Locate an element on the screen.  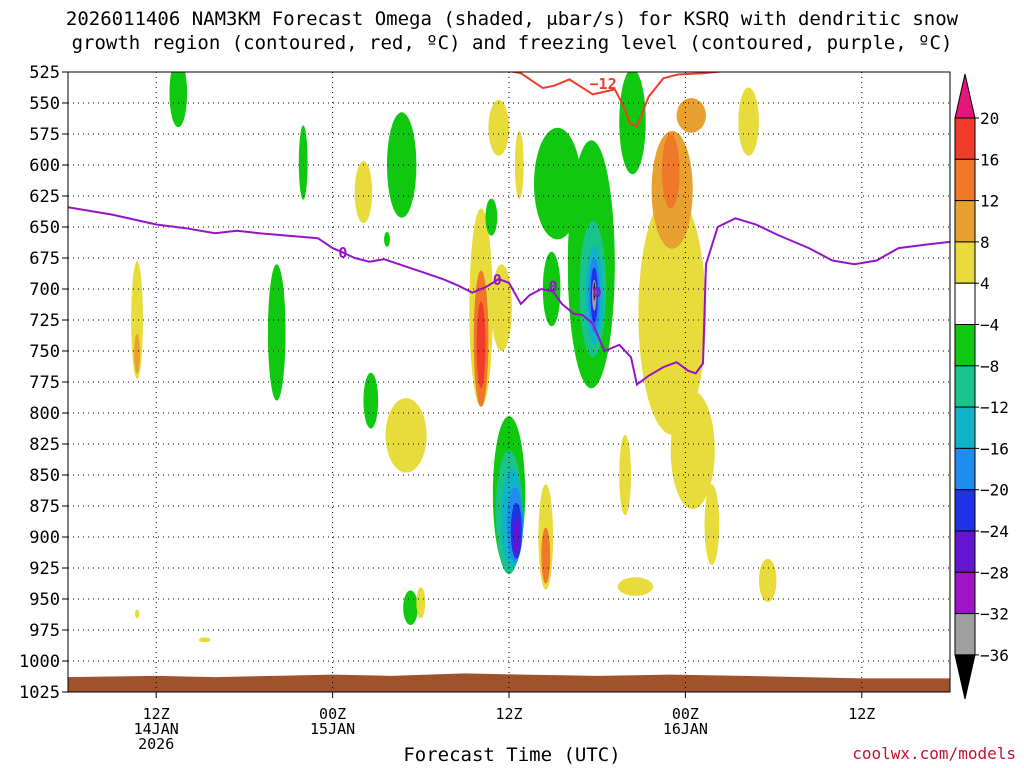
y-tick-label-950: 950 is located at coordinates (44, 600).